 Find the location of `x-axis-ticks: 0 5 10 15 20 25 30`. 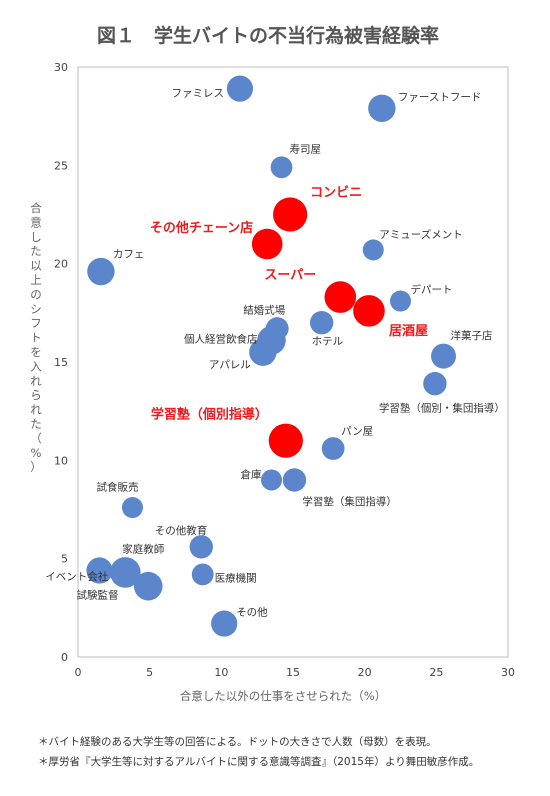

x-axis-ticks: 0 5 10 15 20 25 30 is located at coordinates (295, 672).